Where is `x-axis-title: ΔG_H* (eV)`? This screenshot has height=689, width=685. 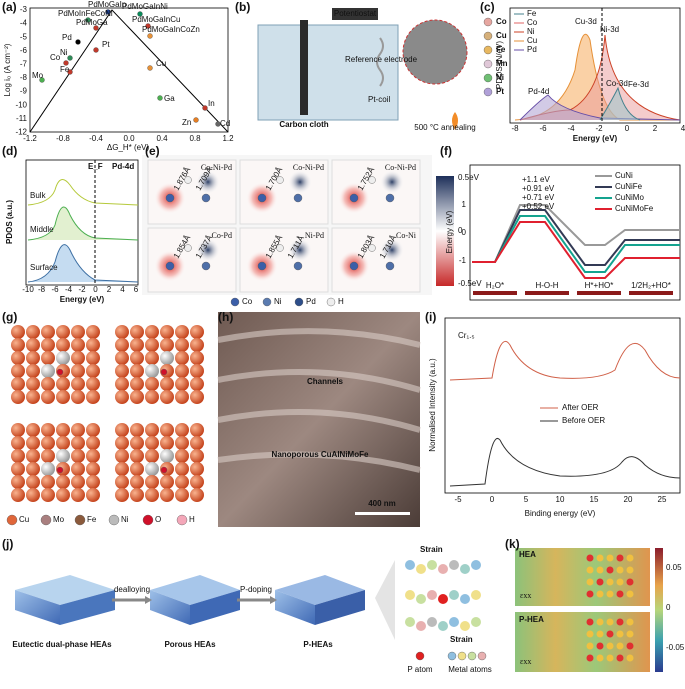 x-axis-title: ΔG_H* (eV) is located at coordinates (128, 147).